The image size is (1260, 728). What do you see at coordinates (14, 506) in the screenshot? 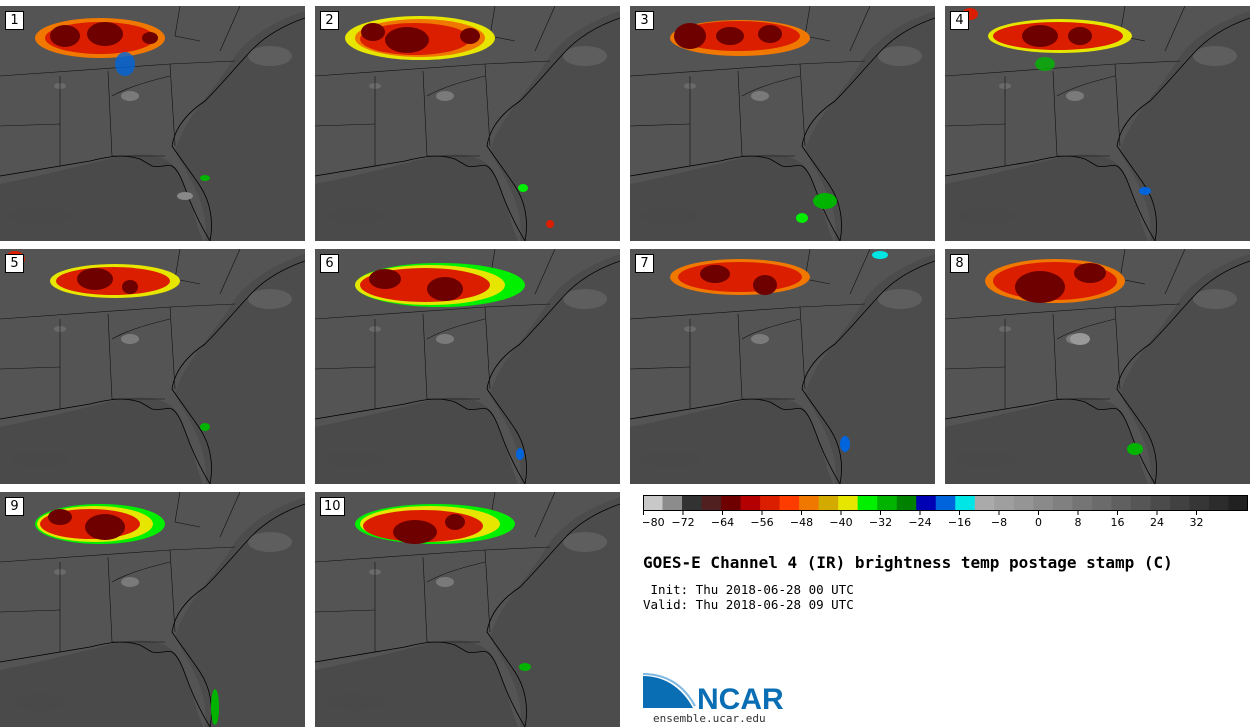
I see `member-number: 9` at bounding box center [14, 506].